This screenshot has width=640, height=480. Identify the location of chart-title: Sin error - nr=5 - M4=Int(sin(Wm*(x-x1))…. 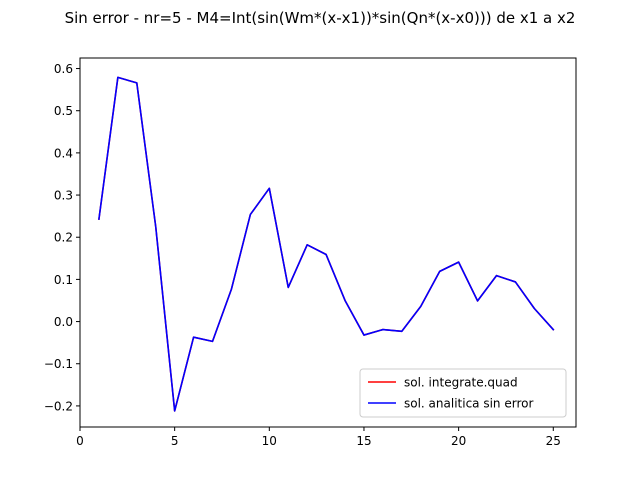
(320, 18).